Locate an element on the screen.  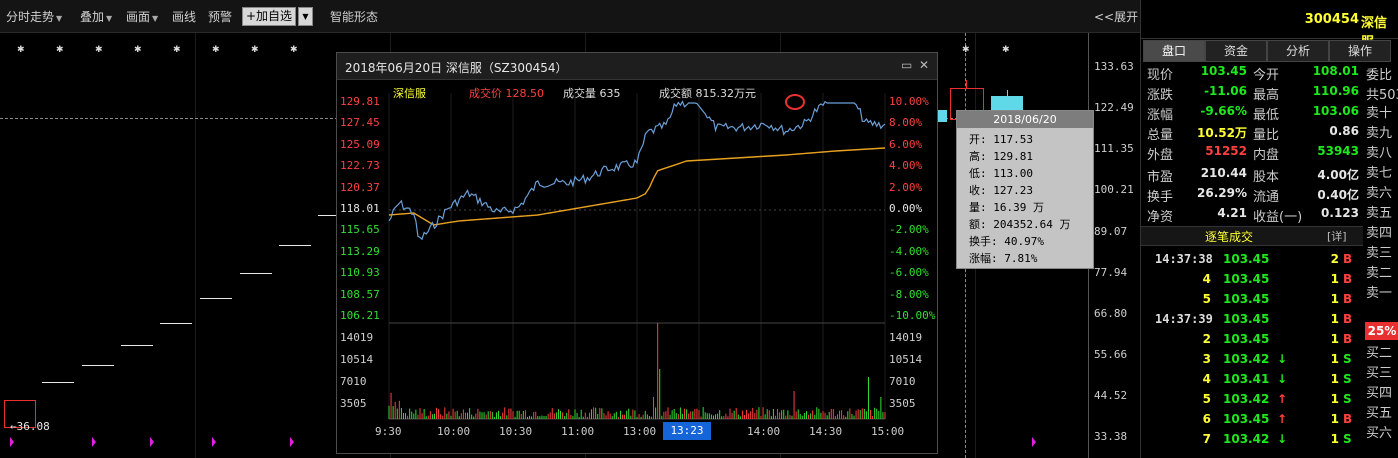
trades-detail-link: [详] is located at coordinates (1337, 236).